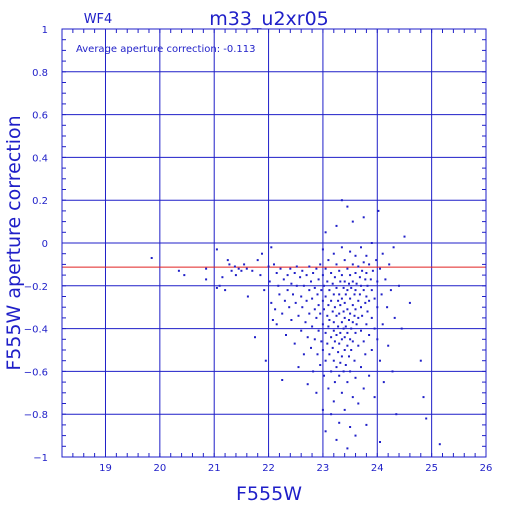  I want to click on x-tick-label: 24, so click(377, 468).